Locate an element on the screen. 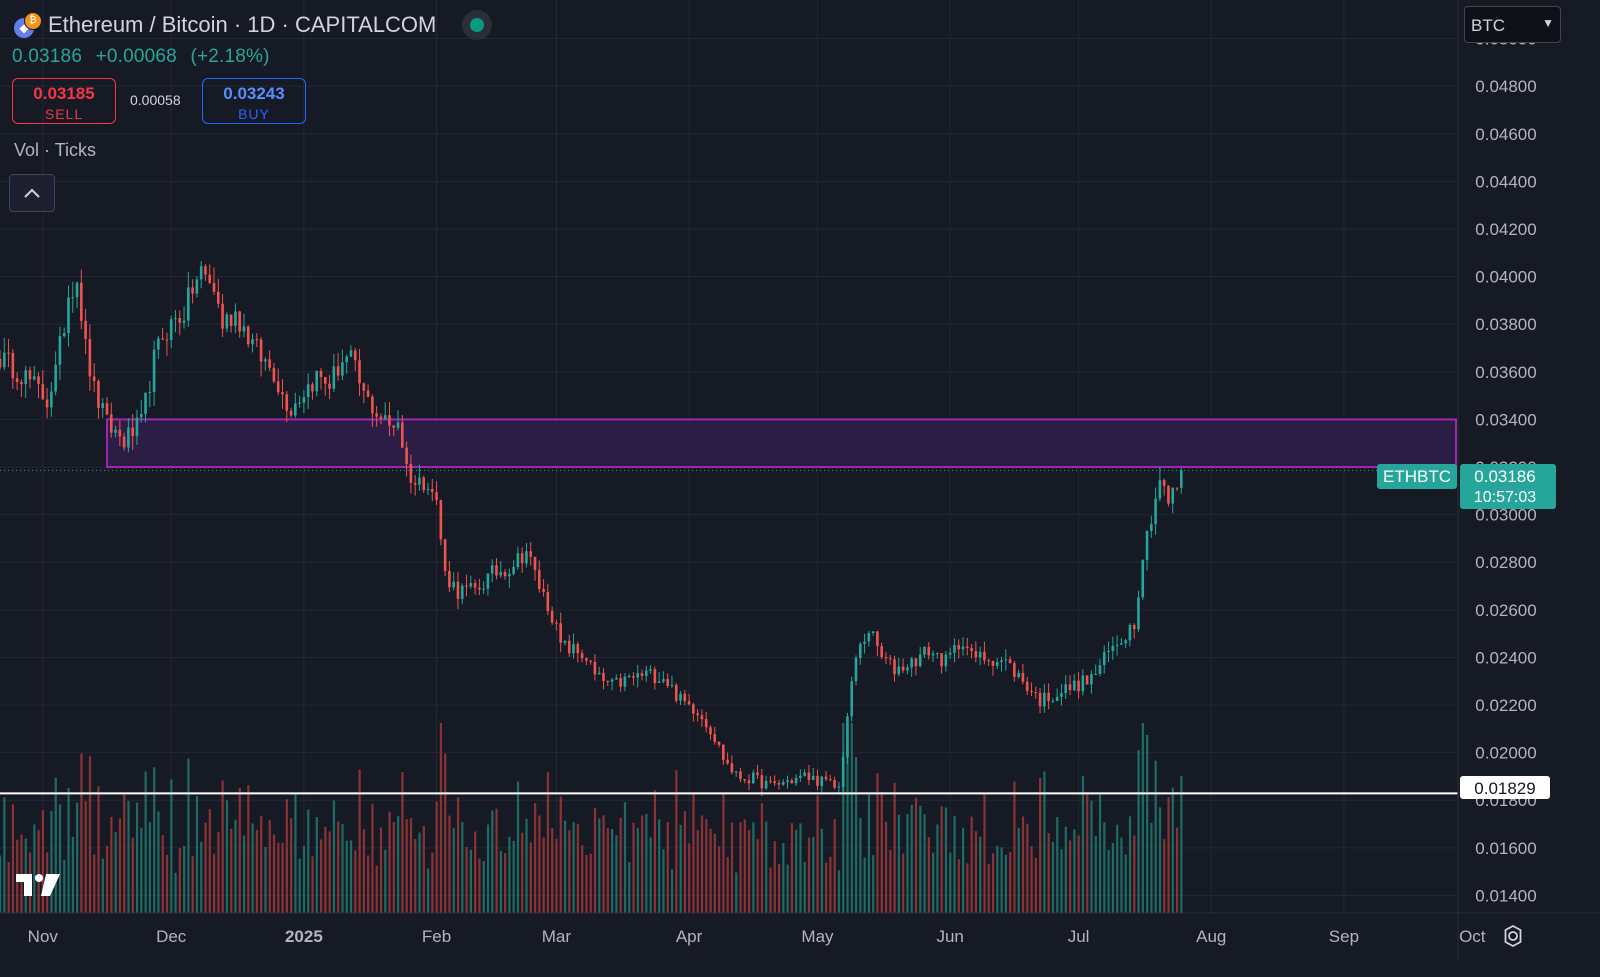  settings-gear-icon is located at coordinates (1513, 936).